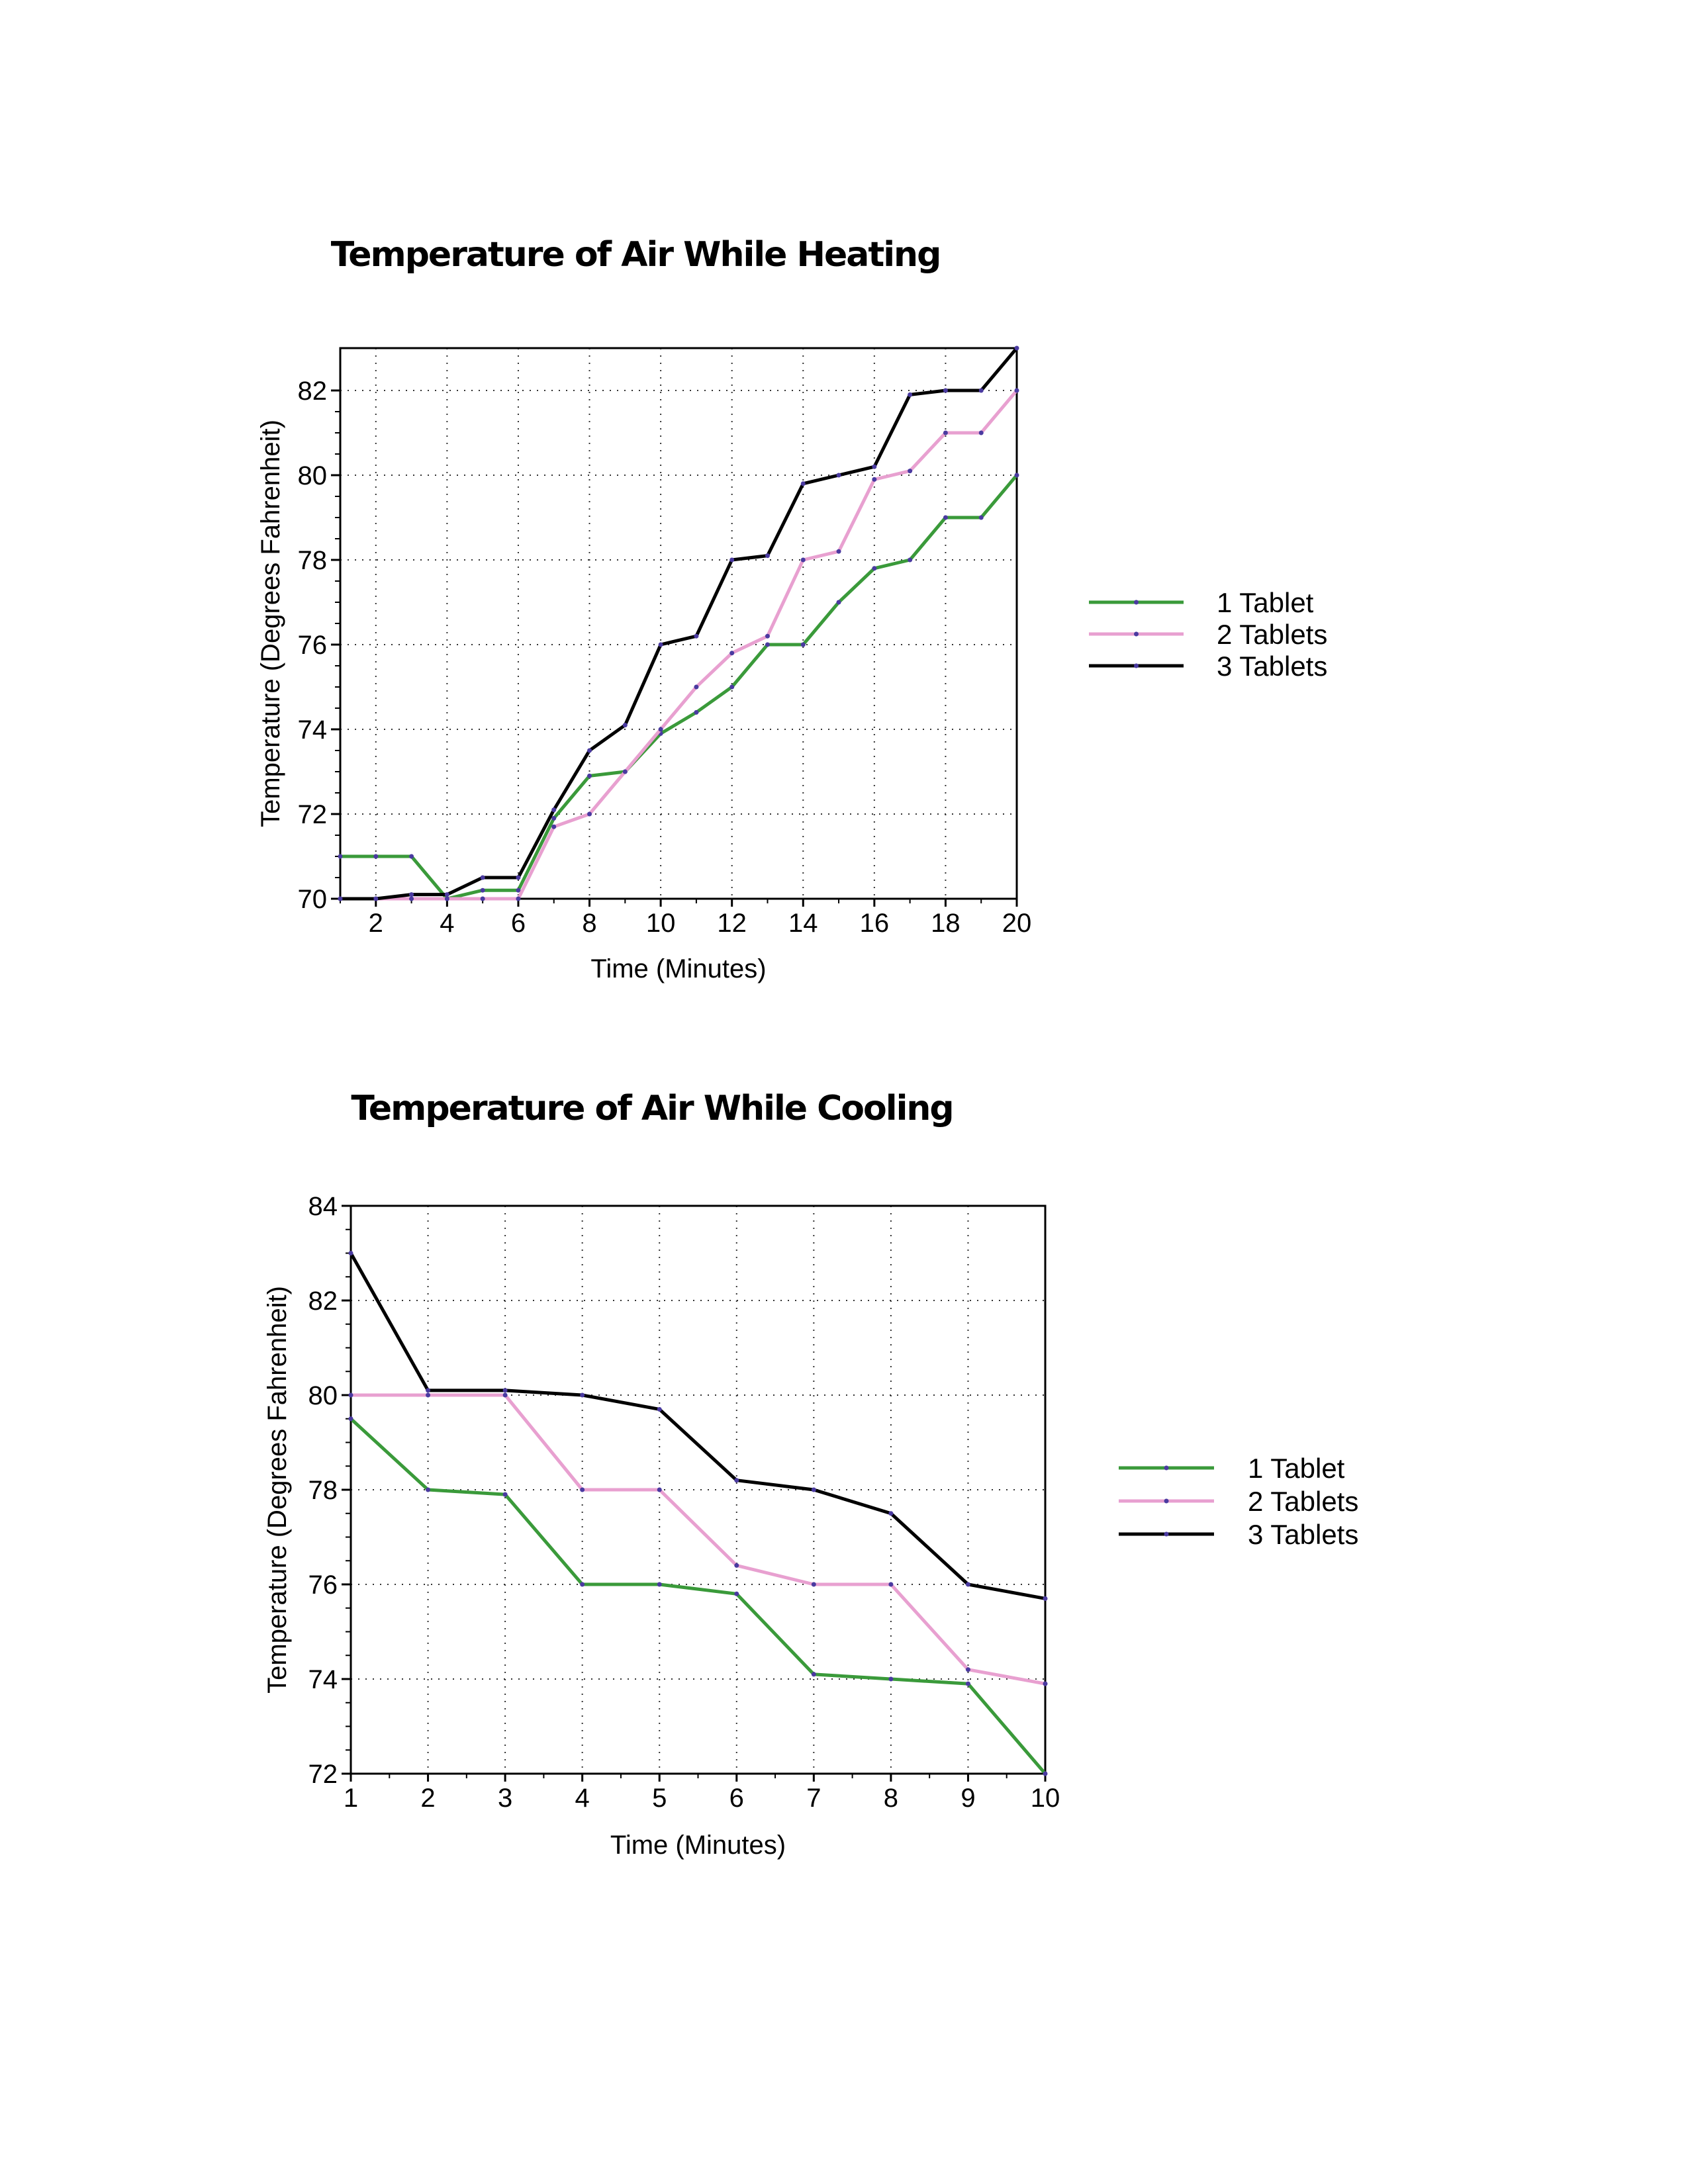 This screenshot has width=1688, height=2184. What do you see at coordinates (732, 923) in the screenshot?
I see `x-tick-label: 12` at bounding box center [732, 923].